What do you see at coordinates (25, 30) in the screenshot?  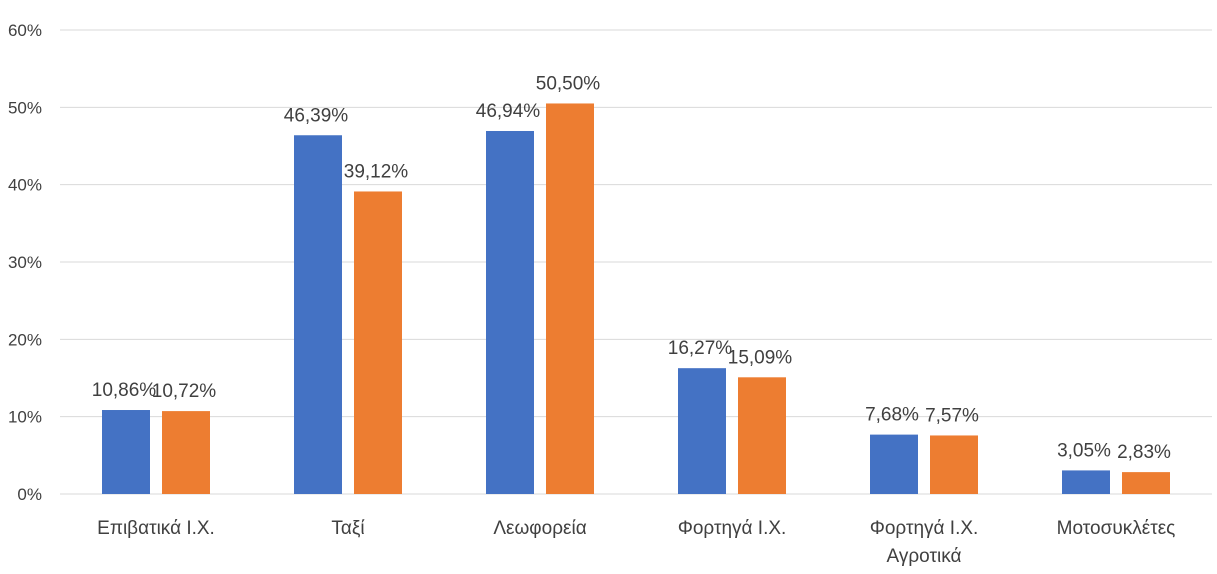 I see `y-tick-label: 60%` at bounding box center [25, 30].